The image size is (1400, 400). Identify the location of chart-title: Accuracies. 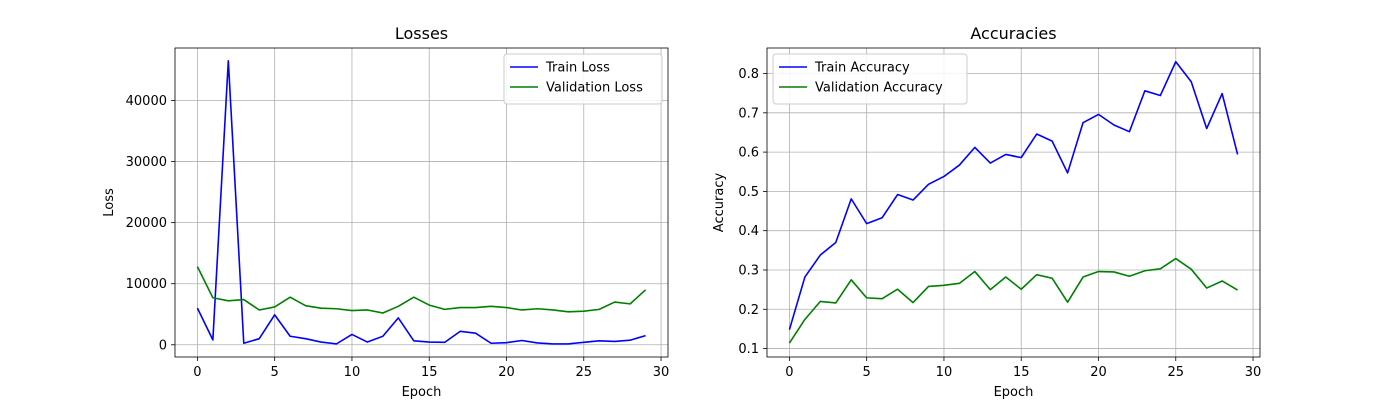
(1013, 33).